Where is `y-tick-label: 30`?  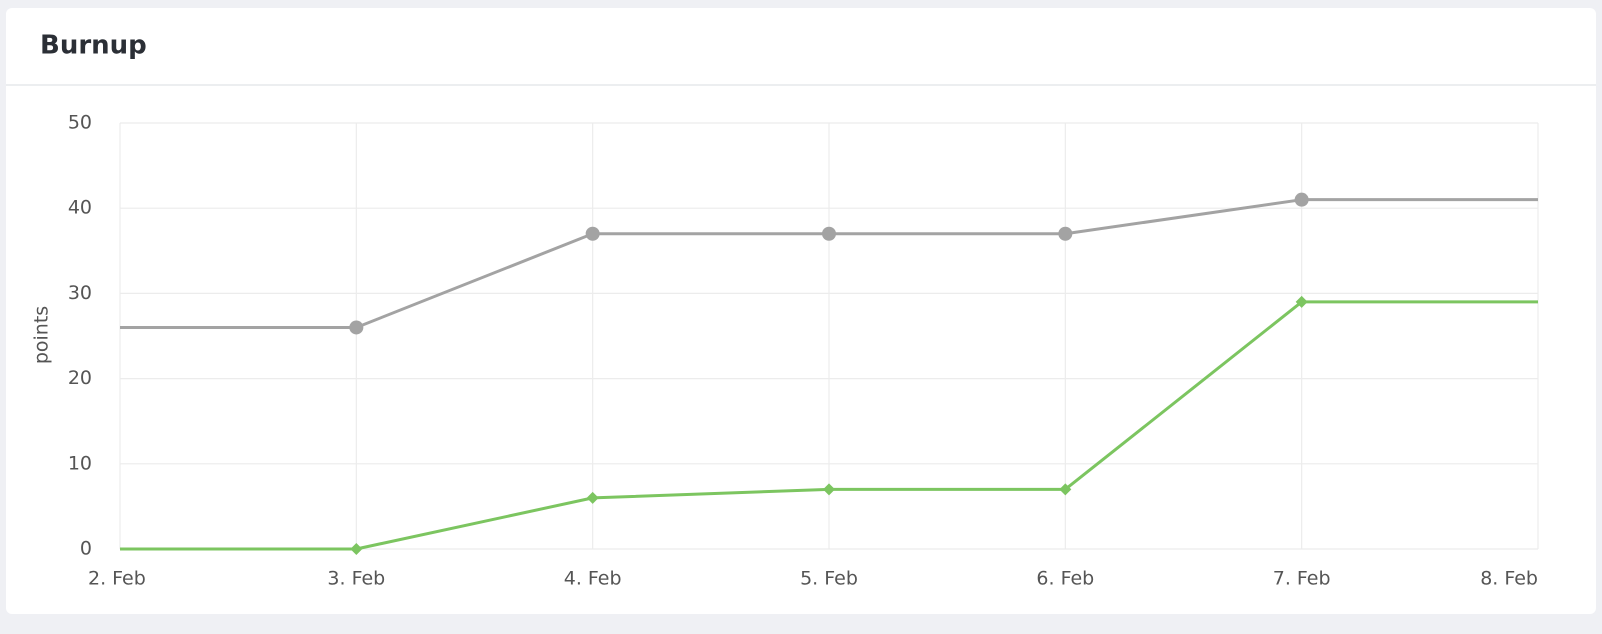
y-tick-label: 30 is located at coordinates (80, 293).